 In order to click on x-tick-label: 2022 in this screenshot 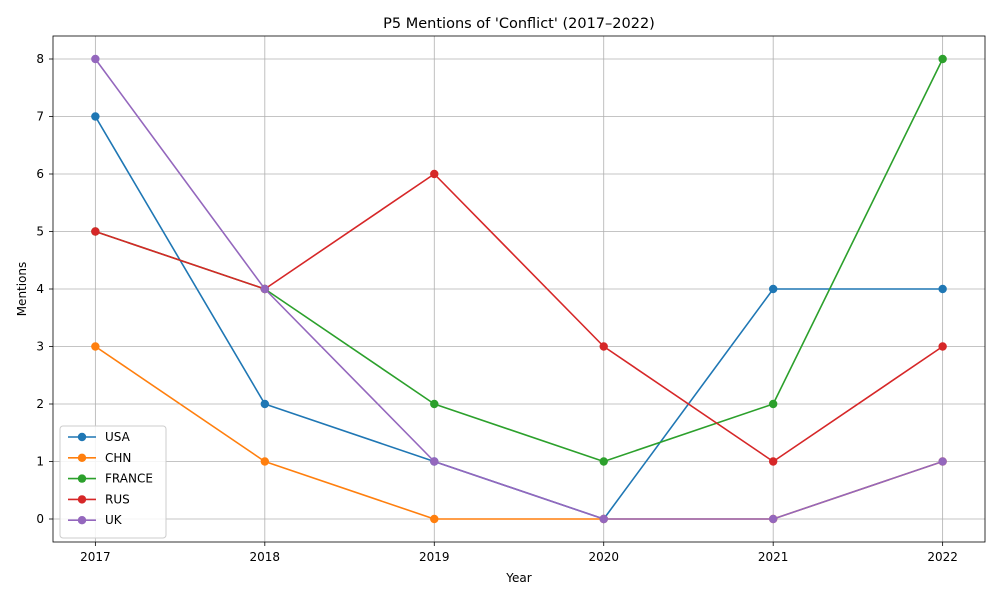, I will do `click(942, 557)`.